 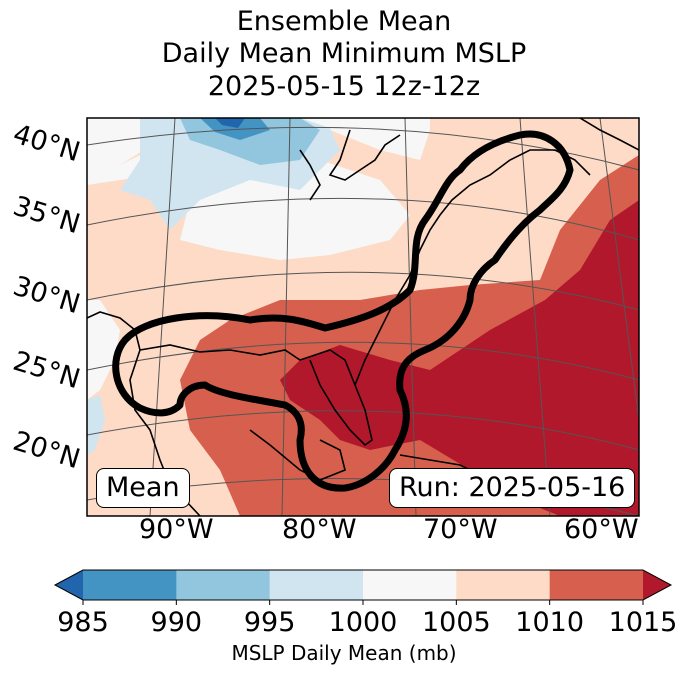 What do you see at coordinates (230, 123) in the screenshot?
I see `field-lt985` at bounding box center [230, 123].